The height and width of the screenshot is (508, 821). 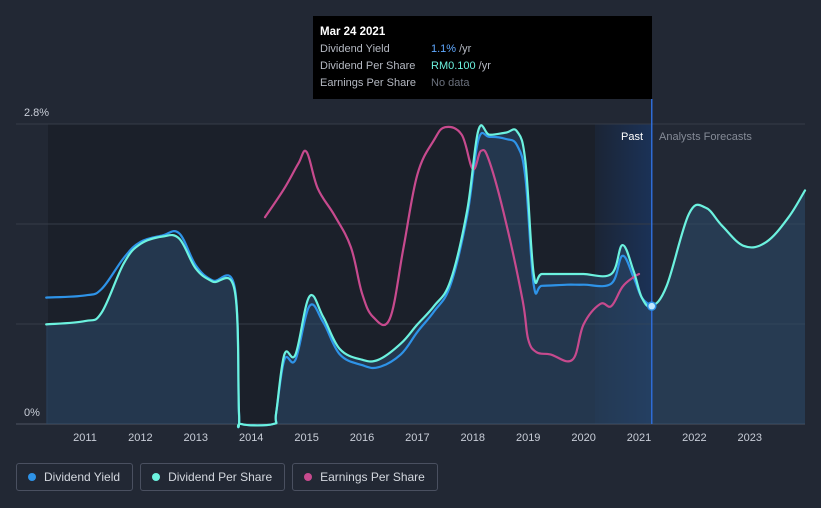 What do you see at coordinates (85, 438) in the screenshot?
I see `x-tick-label: 2011` at bounding box center [85, 438].